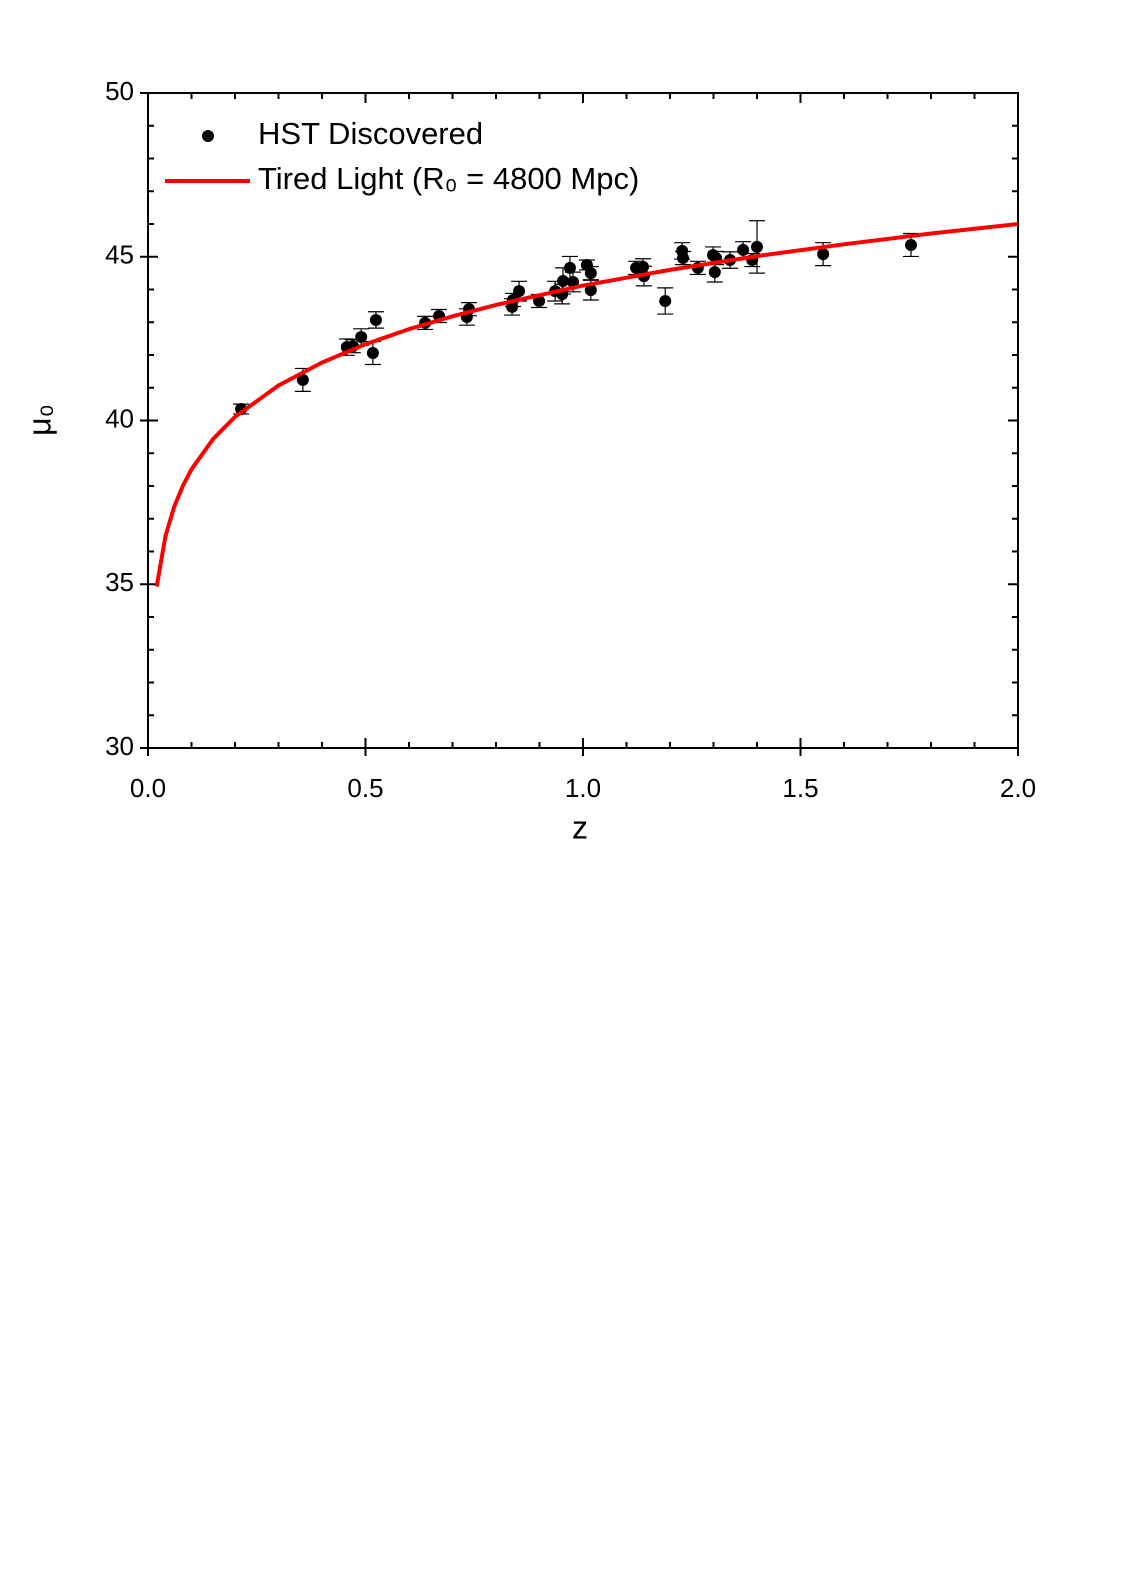  I want to click on y-tick-label: 50, so click(119, 91).